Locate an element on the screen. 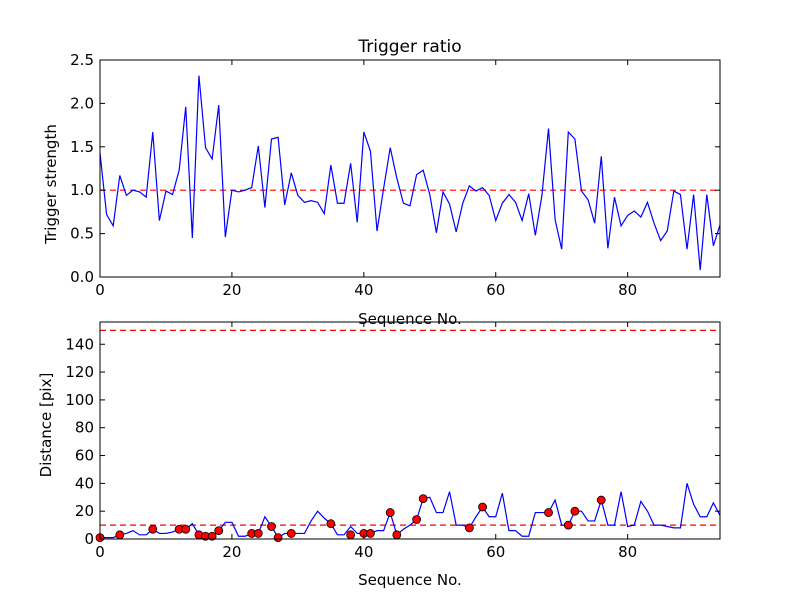 Image resolution: width=800 pixels, height=600 pixels. top-y-tick-label: 2.5 is located at coordinates (82, 60).